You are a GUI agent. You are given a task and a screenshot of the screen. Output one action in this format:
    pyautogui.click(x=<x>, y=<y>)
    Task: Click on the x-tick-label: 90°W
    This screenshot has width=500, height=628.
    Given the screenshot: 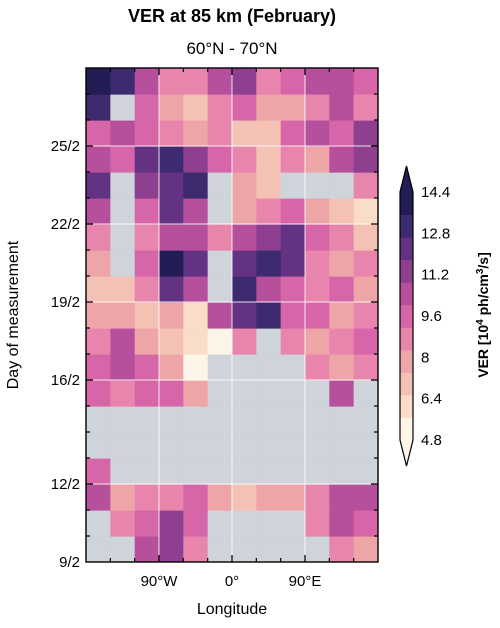 What is the action you would take?
    pyautogui.click(x=160, y=581)
    